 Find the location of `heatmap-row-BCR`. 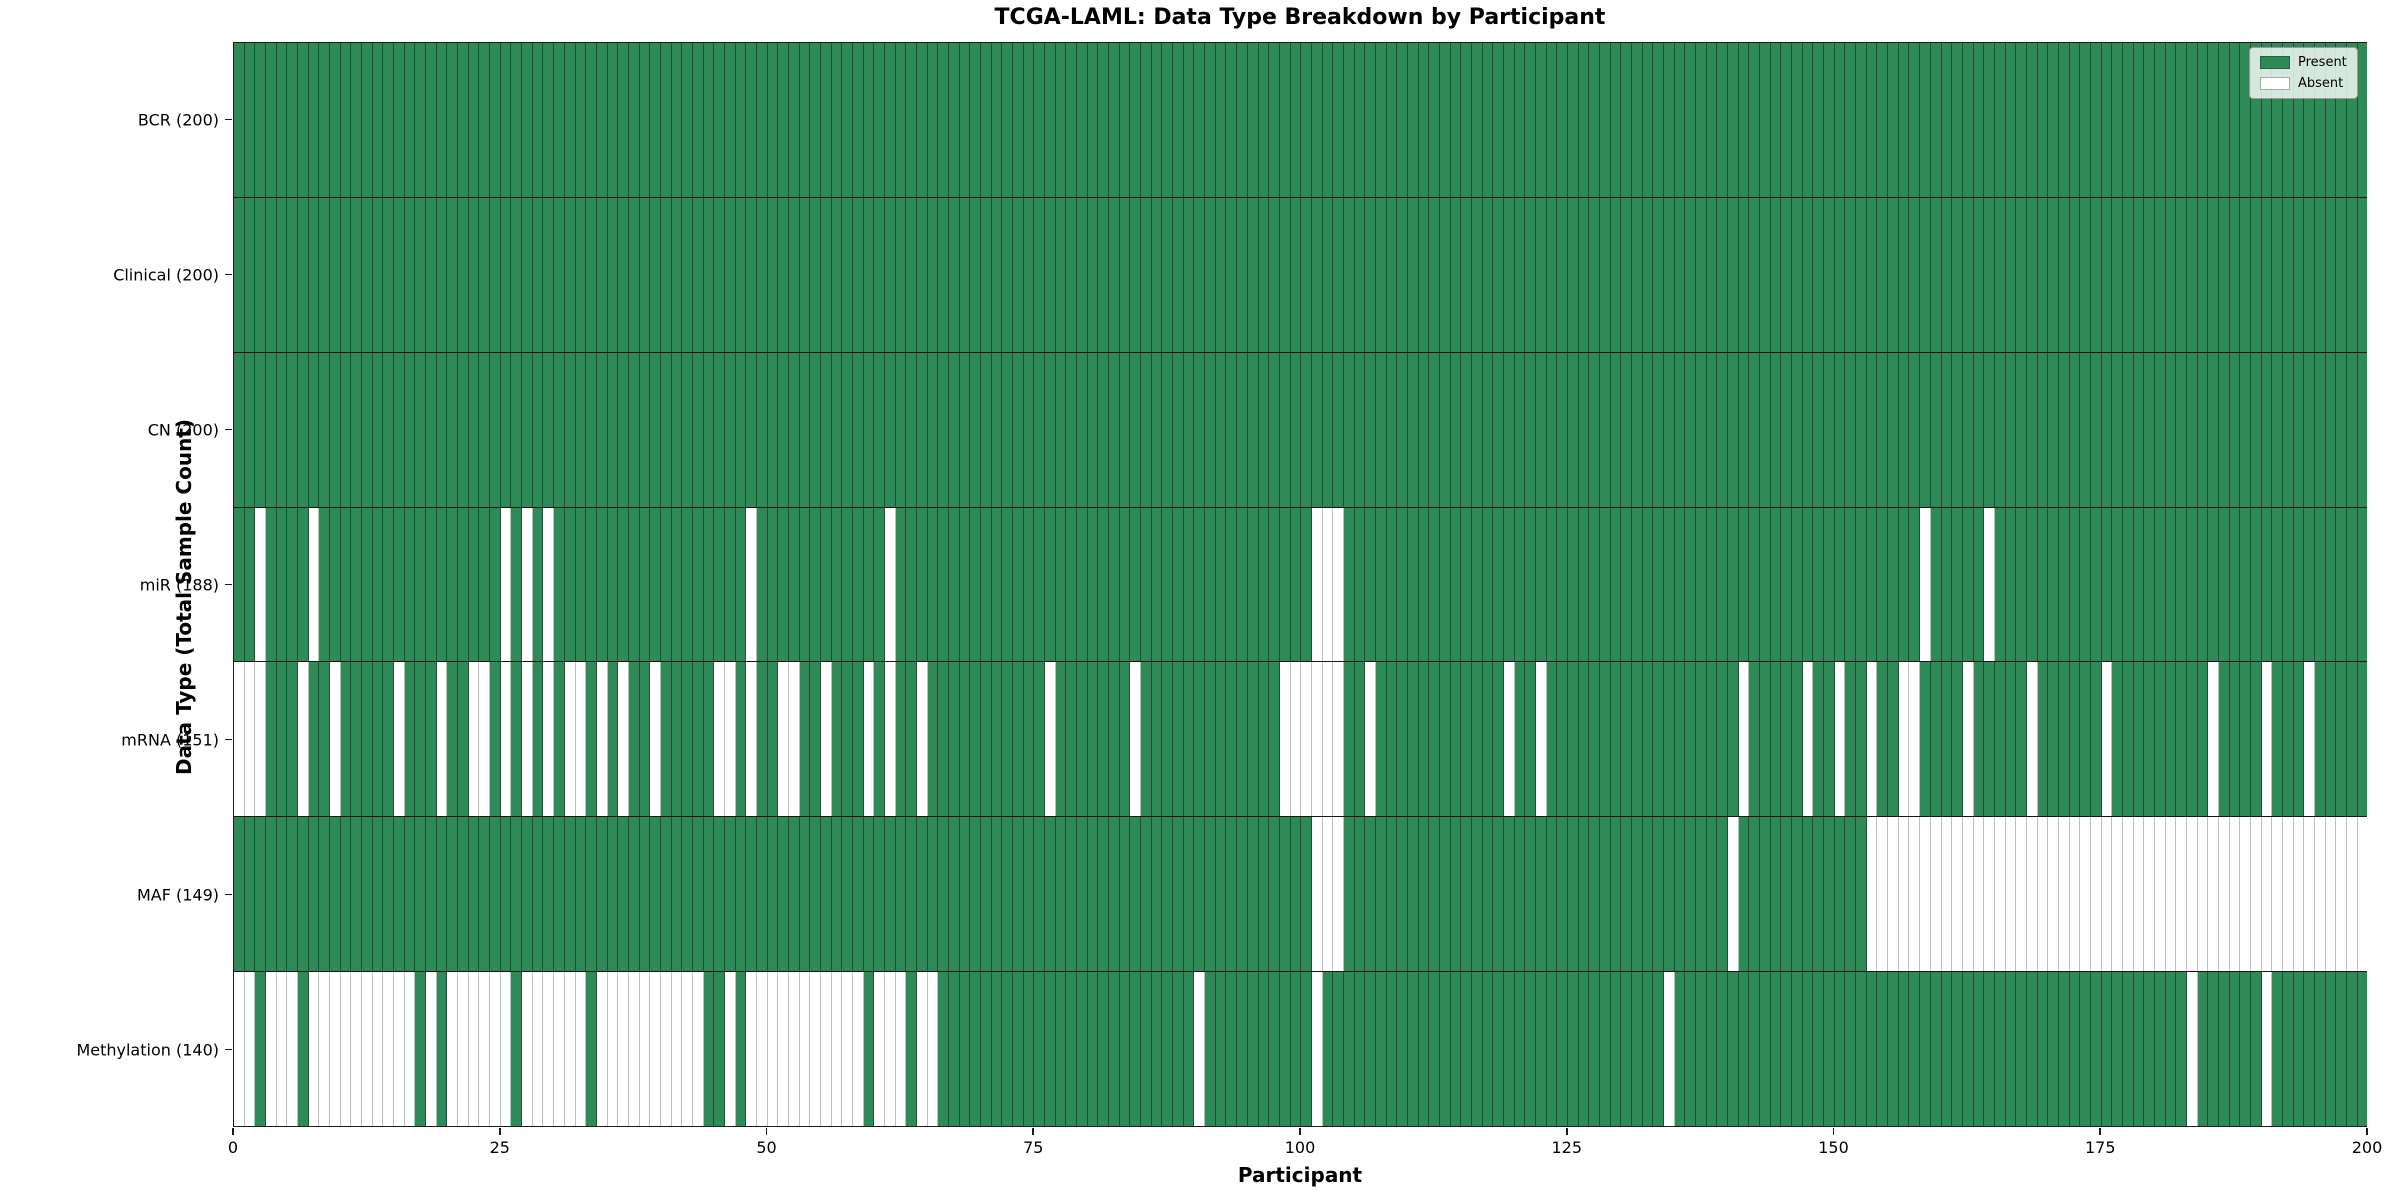

heatmap-row-BCR is located at coordinates (1301, 120).